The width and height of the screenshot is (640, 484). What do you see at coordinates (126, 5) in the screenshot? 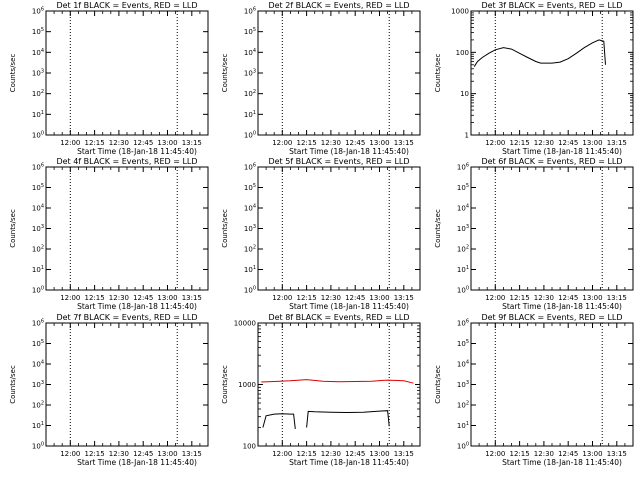
I see `panel-title: Det 1f BLACK = Events, RED = LLD` at bounding box center [126, 5].